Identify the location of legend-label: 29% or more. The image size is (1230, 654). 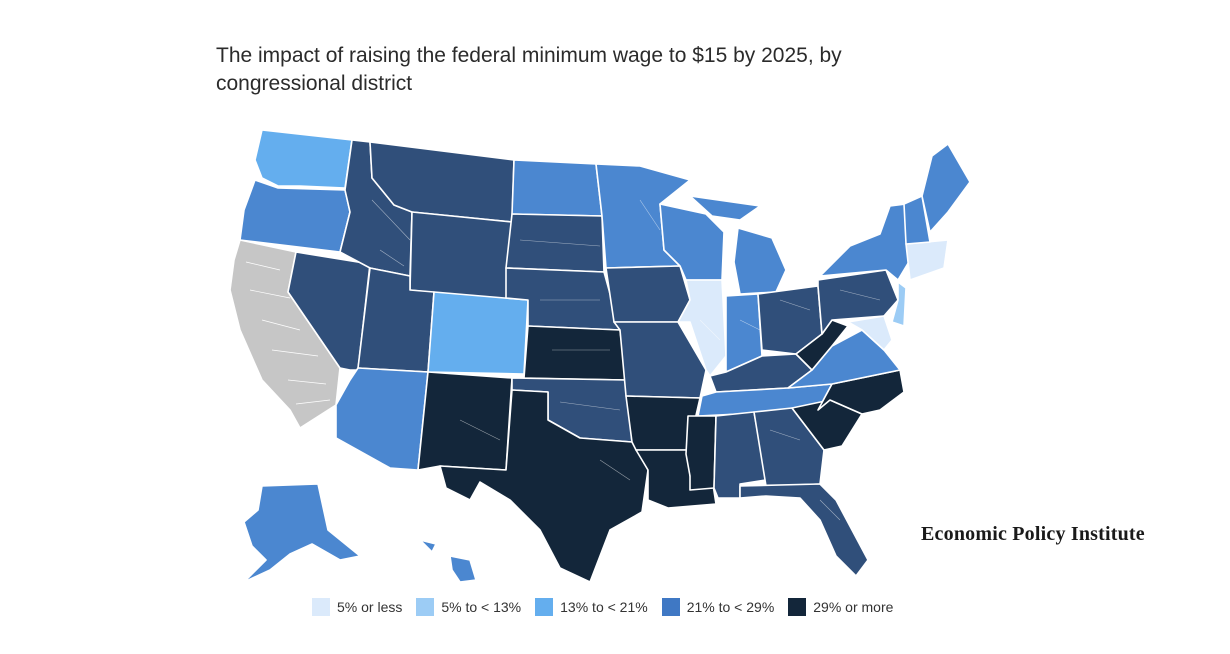
(853, 607).